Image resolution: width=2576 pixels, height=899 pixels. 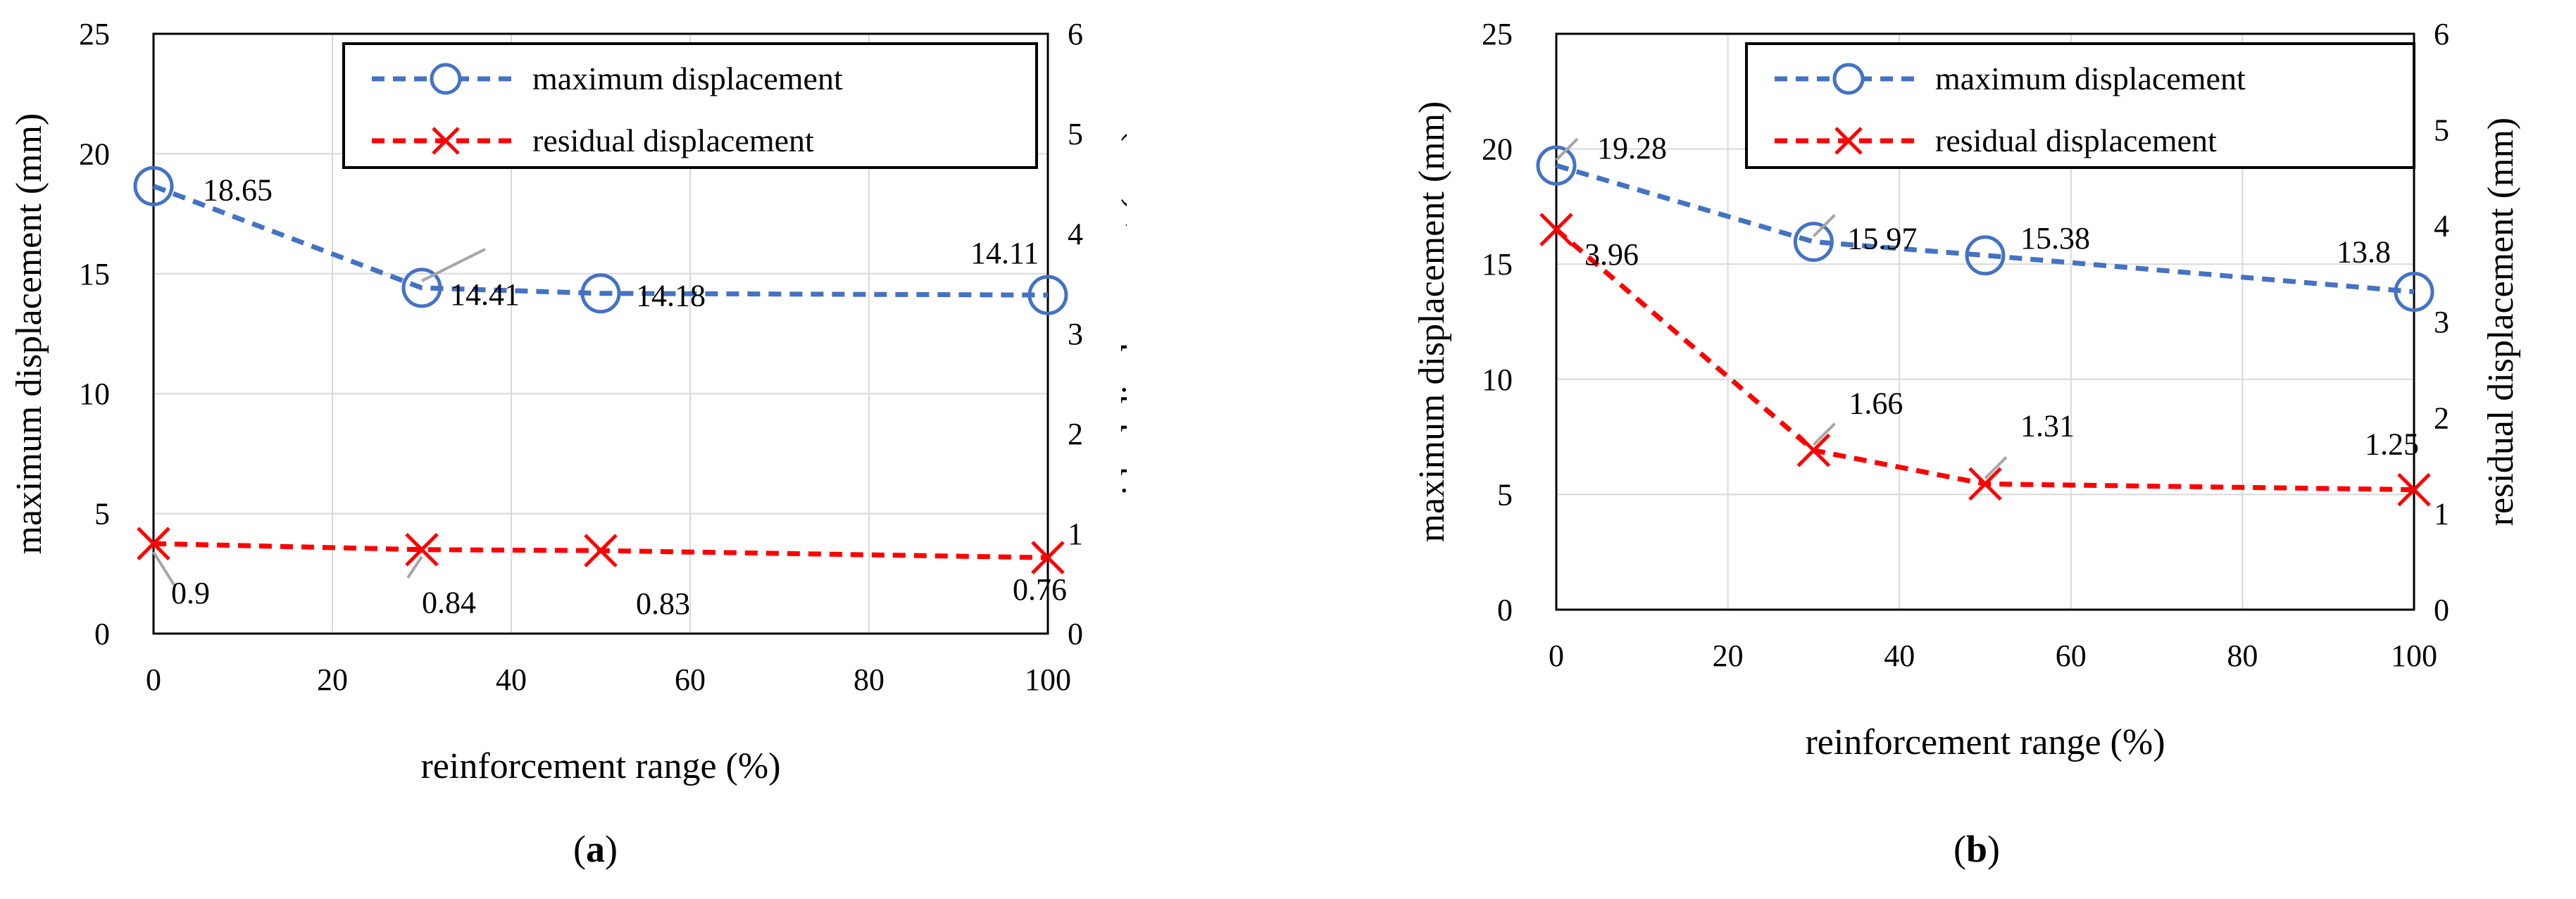 What do you see at coordinates (102, 634) in the screenshot?
I see `y-tick-label: 0` at bounding box center [102, 634].